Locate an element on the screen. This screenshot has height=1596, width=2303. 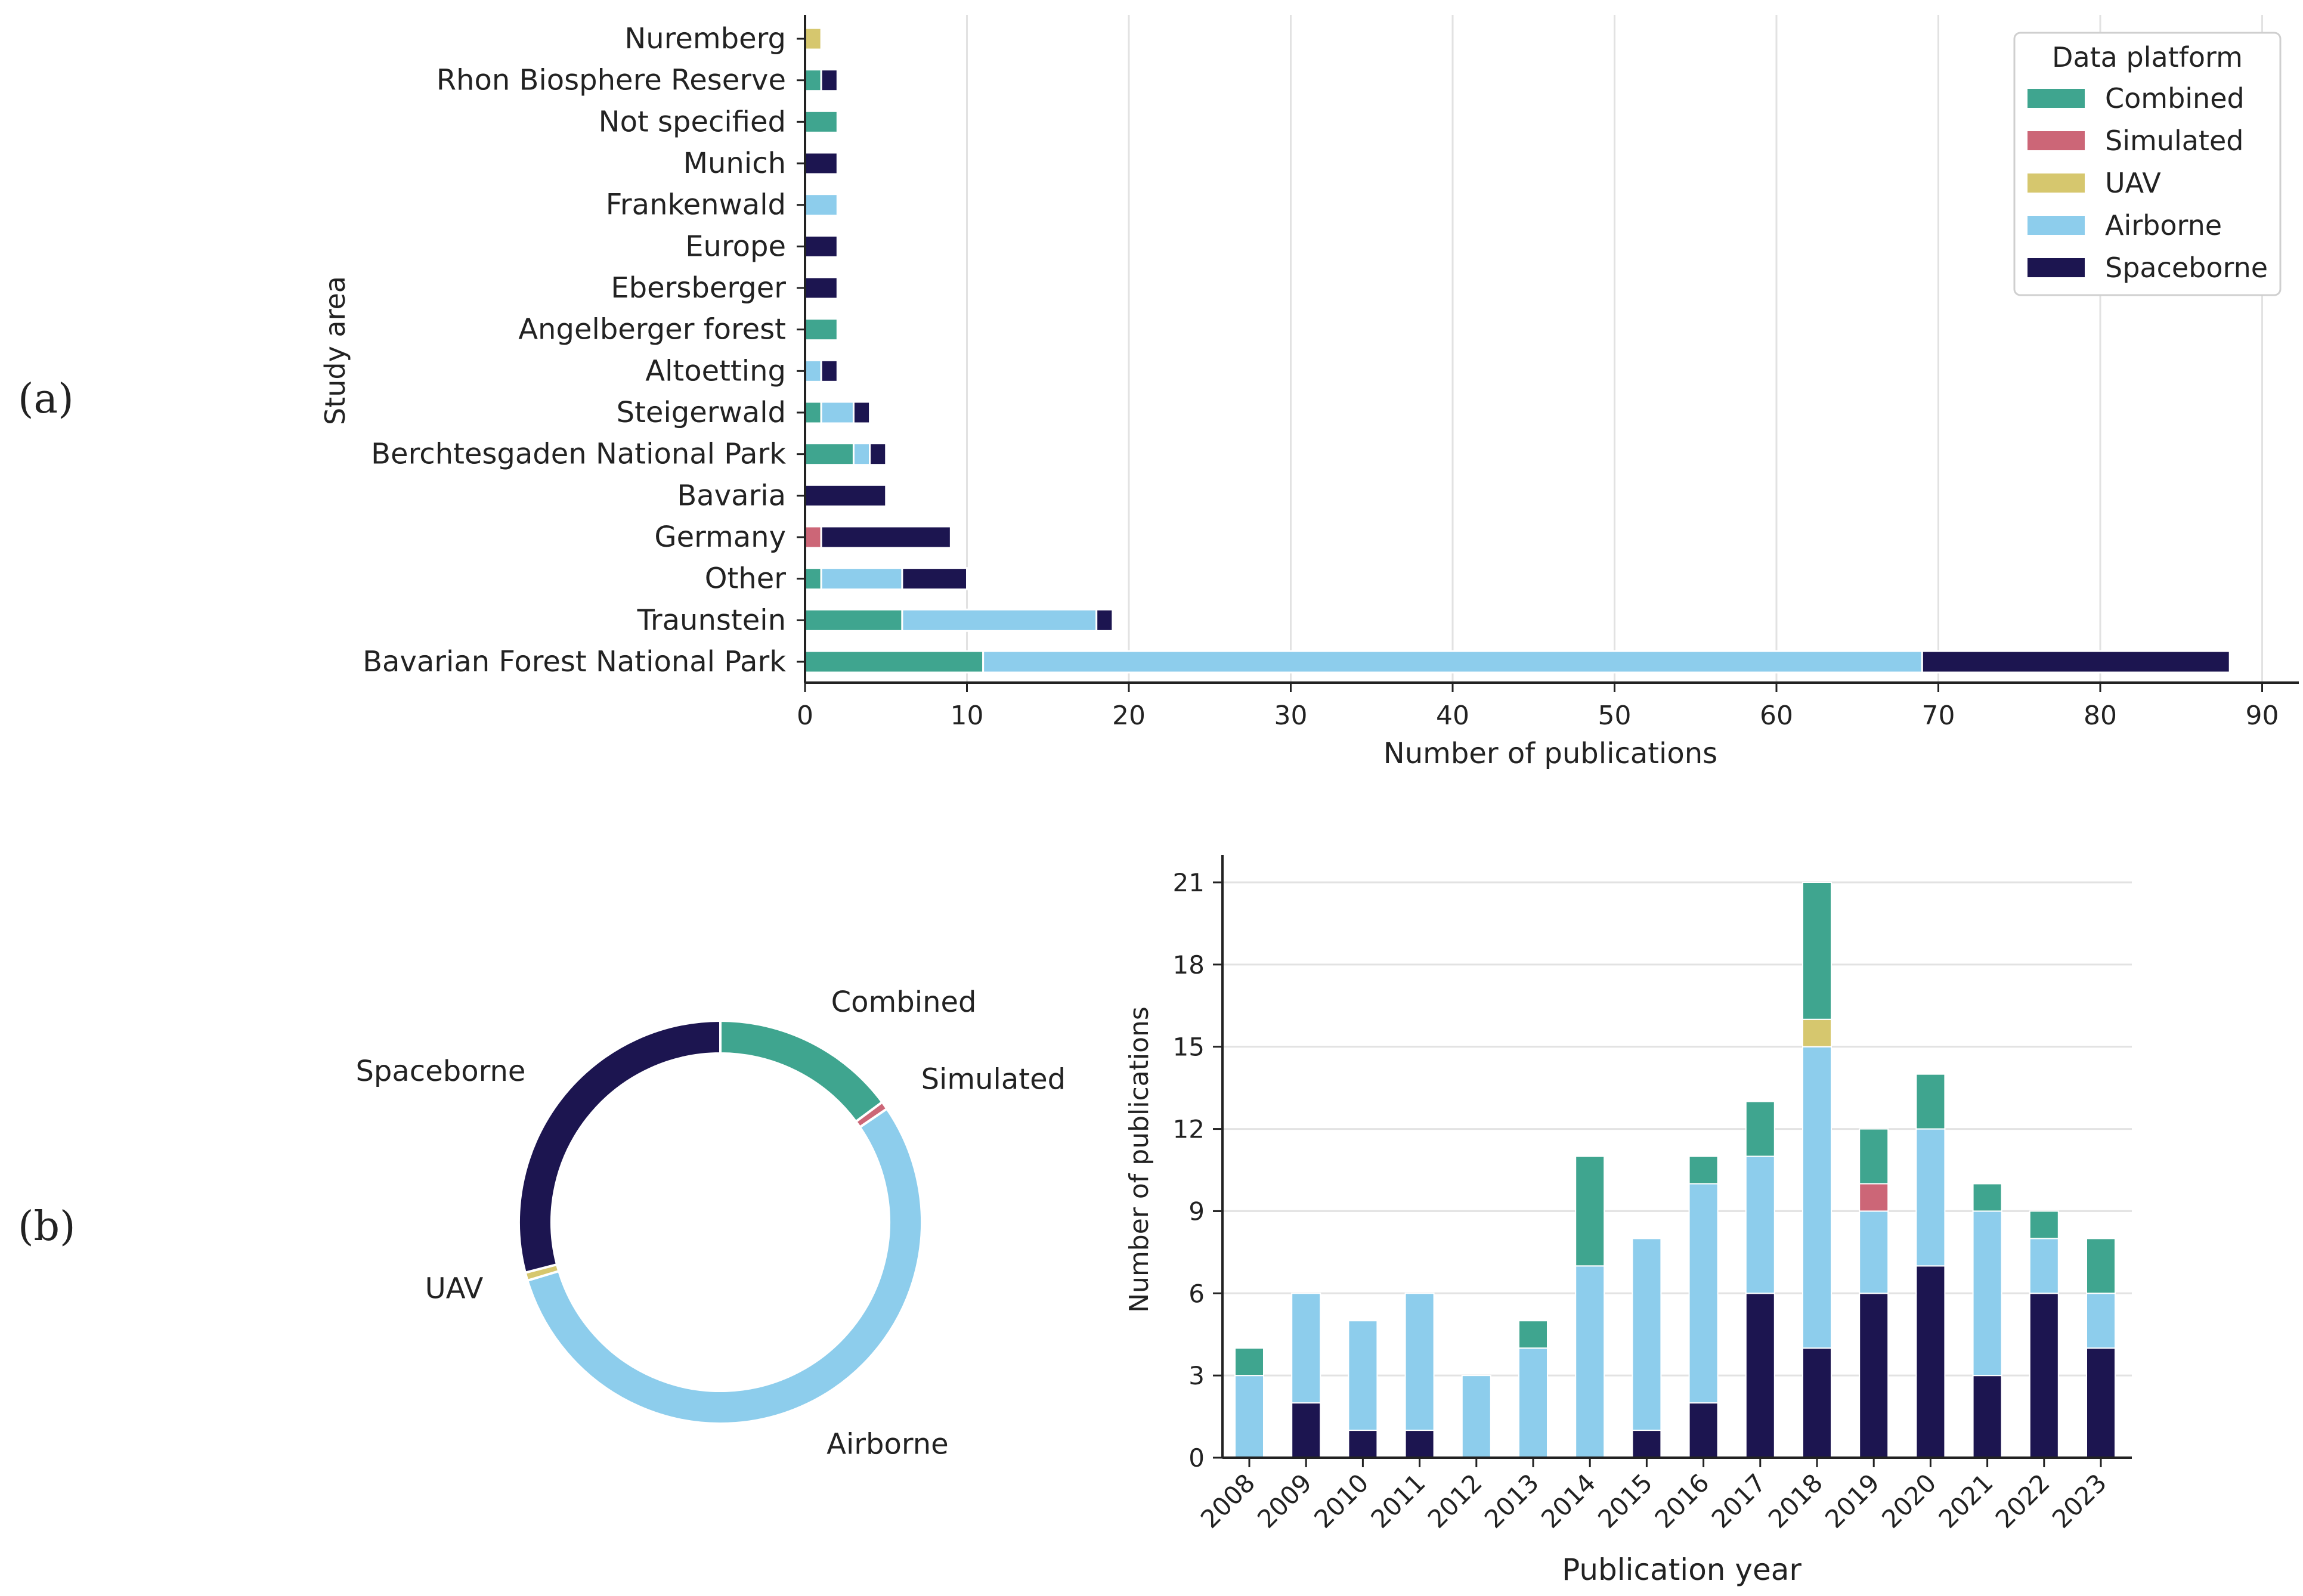
bar-other-spaceborne is located at coordinates (935, 579).